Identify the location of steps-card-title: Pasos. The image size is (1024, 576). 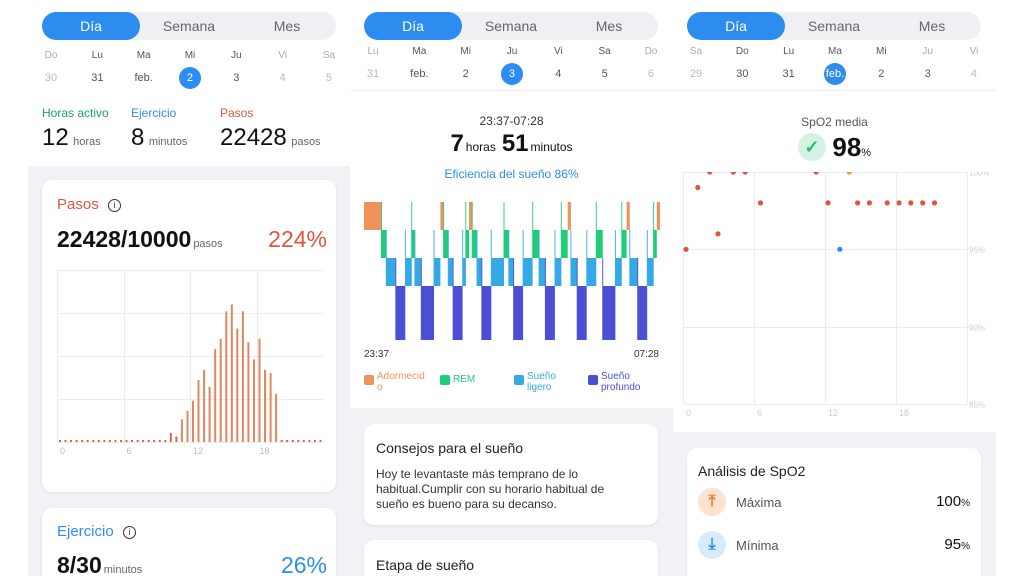
(78, 204).